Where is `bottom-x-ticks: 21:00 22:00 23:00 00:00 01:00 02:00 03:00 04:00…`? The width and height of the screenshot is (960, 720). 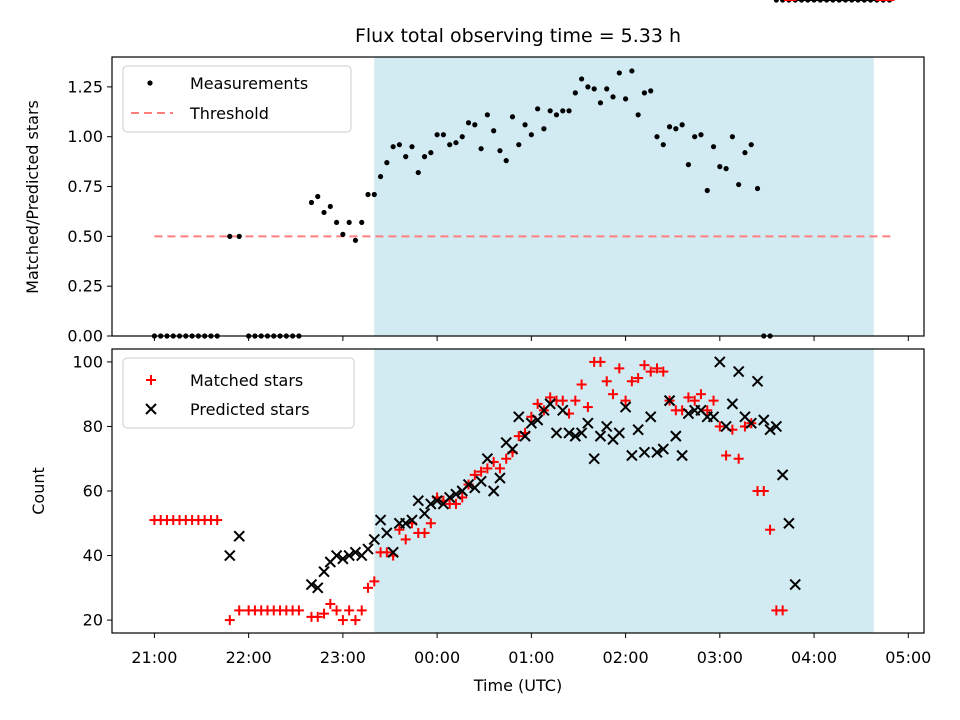 bottom-x-ticks: 21:00 22:00 23:00 00:00 01:00 02:00 03:00 04:00… is located at coordinates (531, 650).